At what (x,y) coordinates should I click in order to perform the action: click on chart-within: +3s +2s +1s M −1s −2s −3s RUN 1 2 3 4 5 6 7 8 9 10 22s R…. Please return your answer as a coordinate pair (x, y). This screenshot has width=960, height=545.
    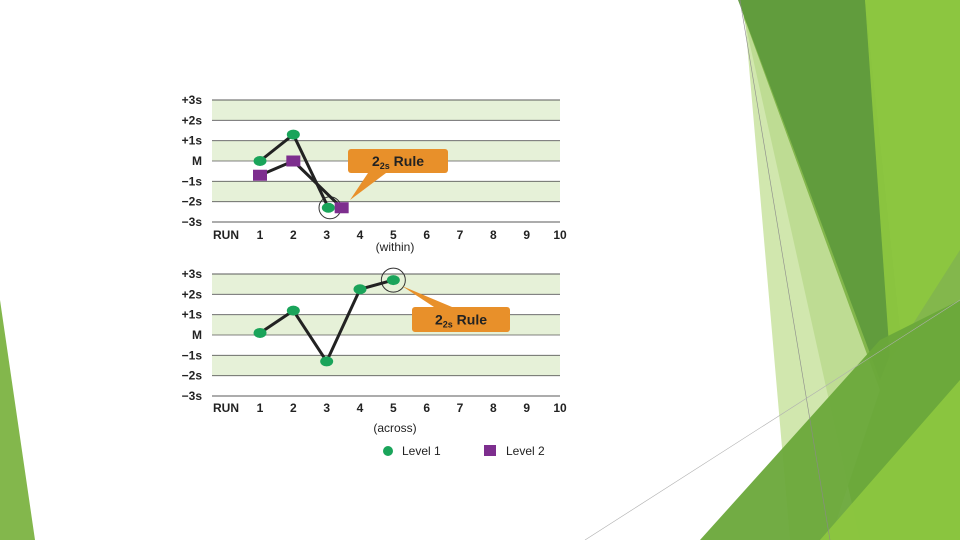
    Looking at the image, I should click on (374, 173).